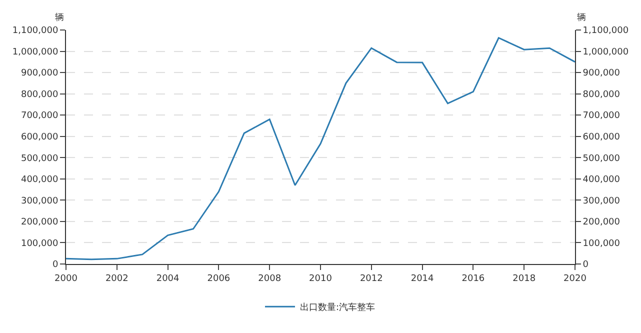 This screenshot has height=333, width=641. Describe the element at coordinates (601, 243) in the screenshot. I see `y2-tick-label: 100,000` at that location.